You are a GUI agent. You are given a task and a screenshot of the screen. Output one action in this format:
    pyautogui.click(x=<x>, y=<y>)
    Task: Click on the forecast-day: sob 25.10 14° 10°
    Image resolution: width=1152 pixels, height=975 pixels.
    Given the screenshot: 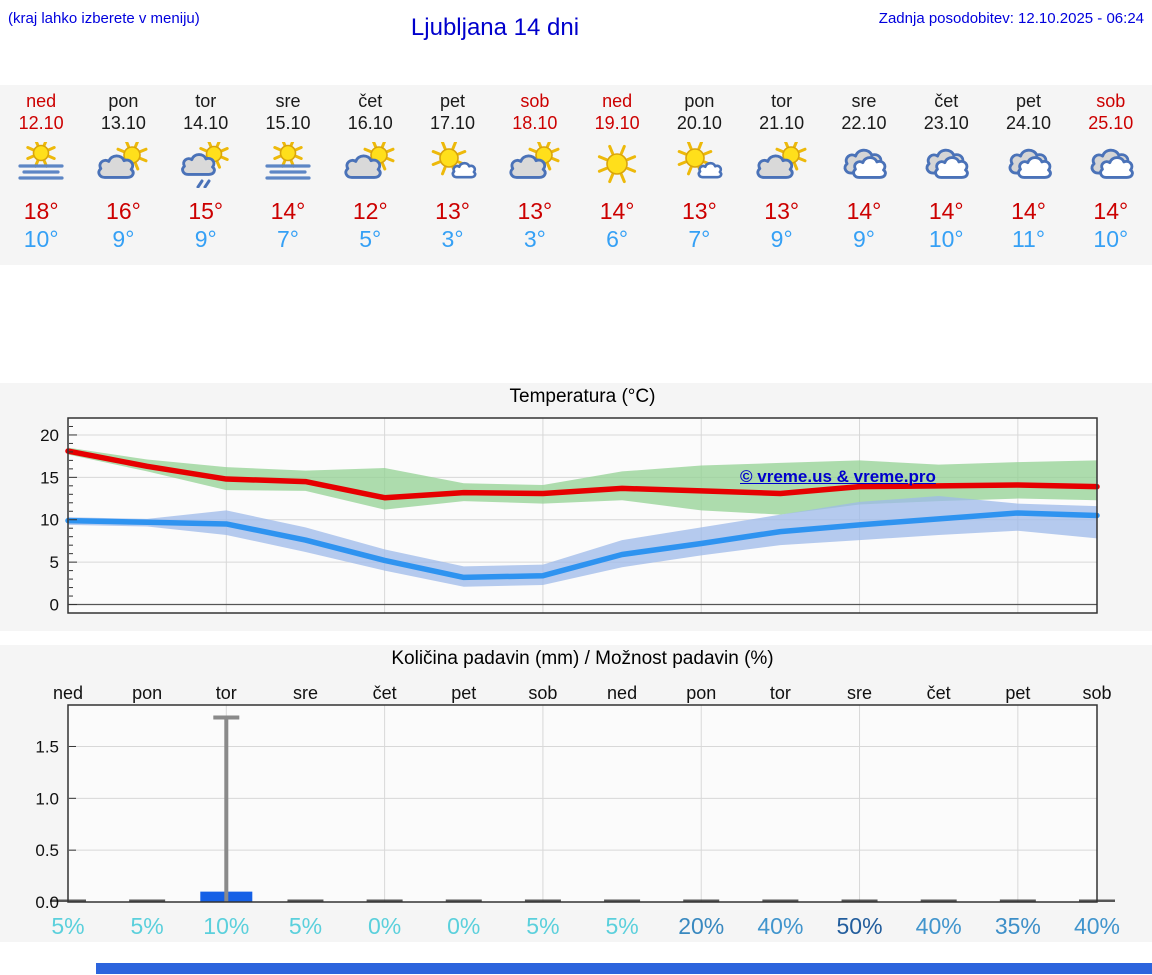 What is the action you would take?
    pyautogui.click(x=1111, y=175)
    